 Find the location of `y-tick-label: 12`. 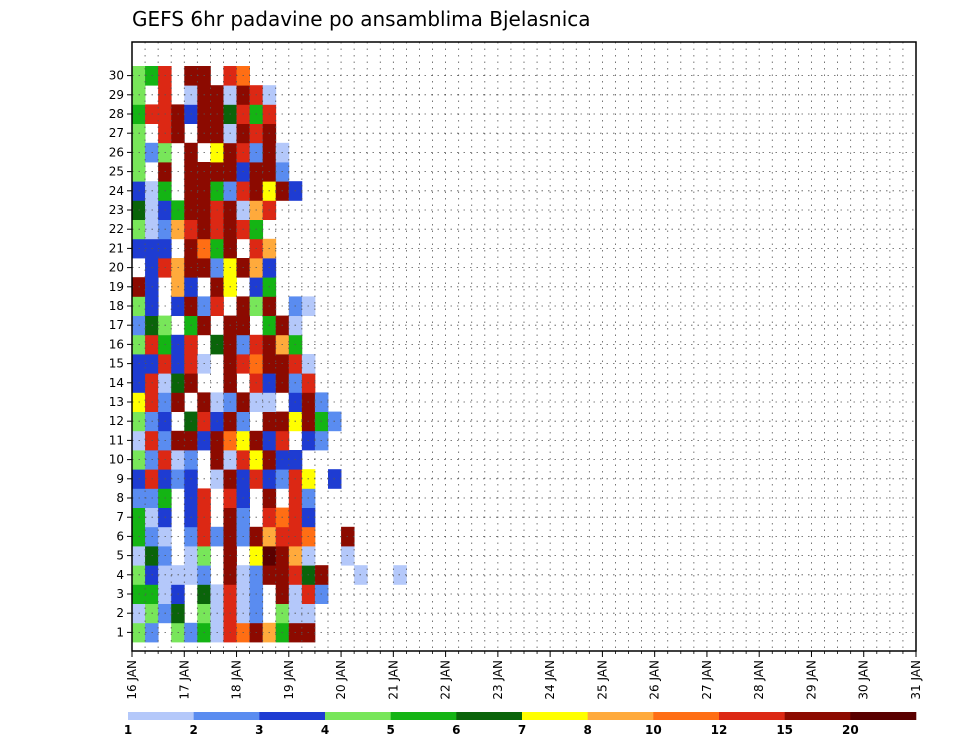

y-tick-label: 12 is located at coordinates (116, 421).